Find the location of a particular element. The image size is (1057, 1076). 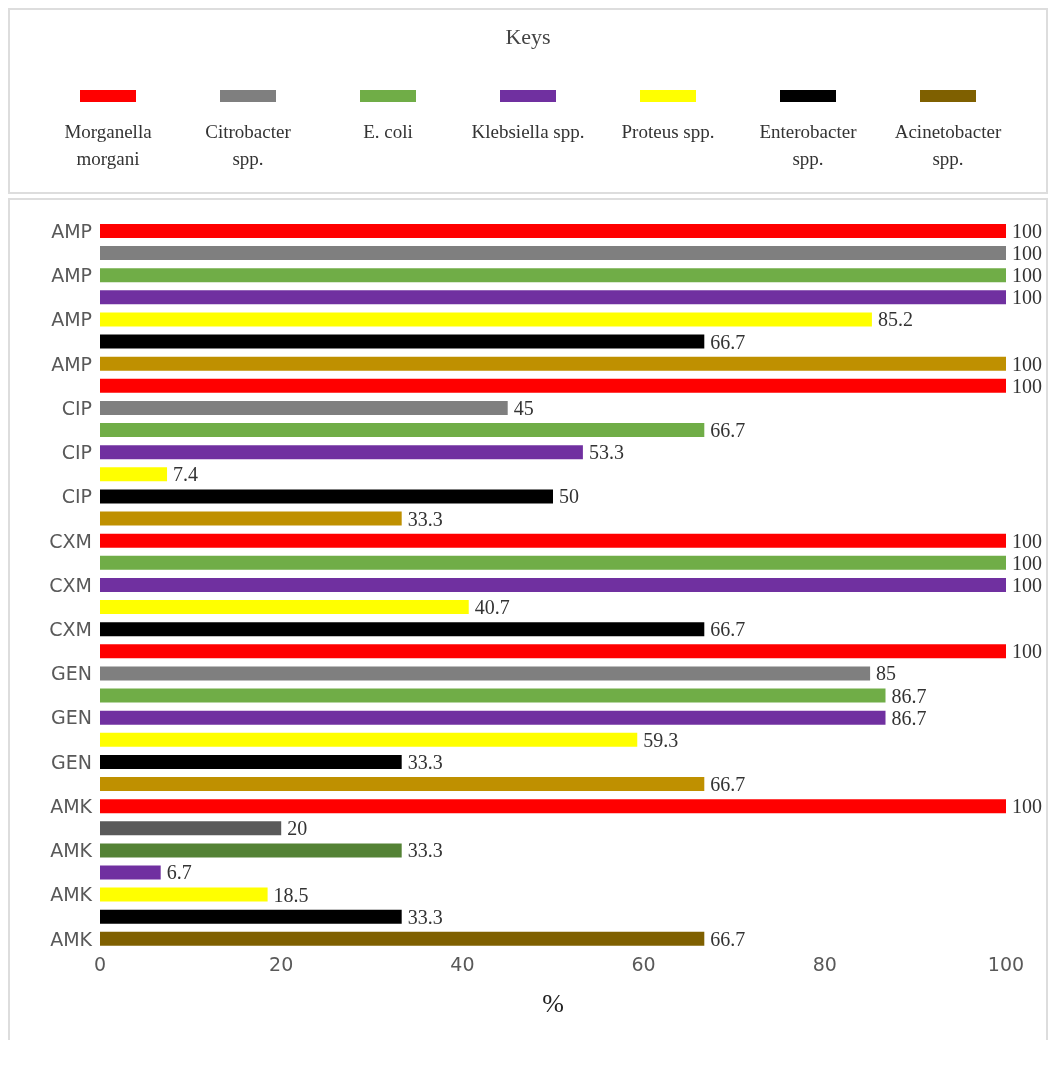

data-label: 85.2 is located at coordinates (895, 319).